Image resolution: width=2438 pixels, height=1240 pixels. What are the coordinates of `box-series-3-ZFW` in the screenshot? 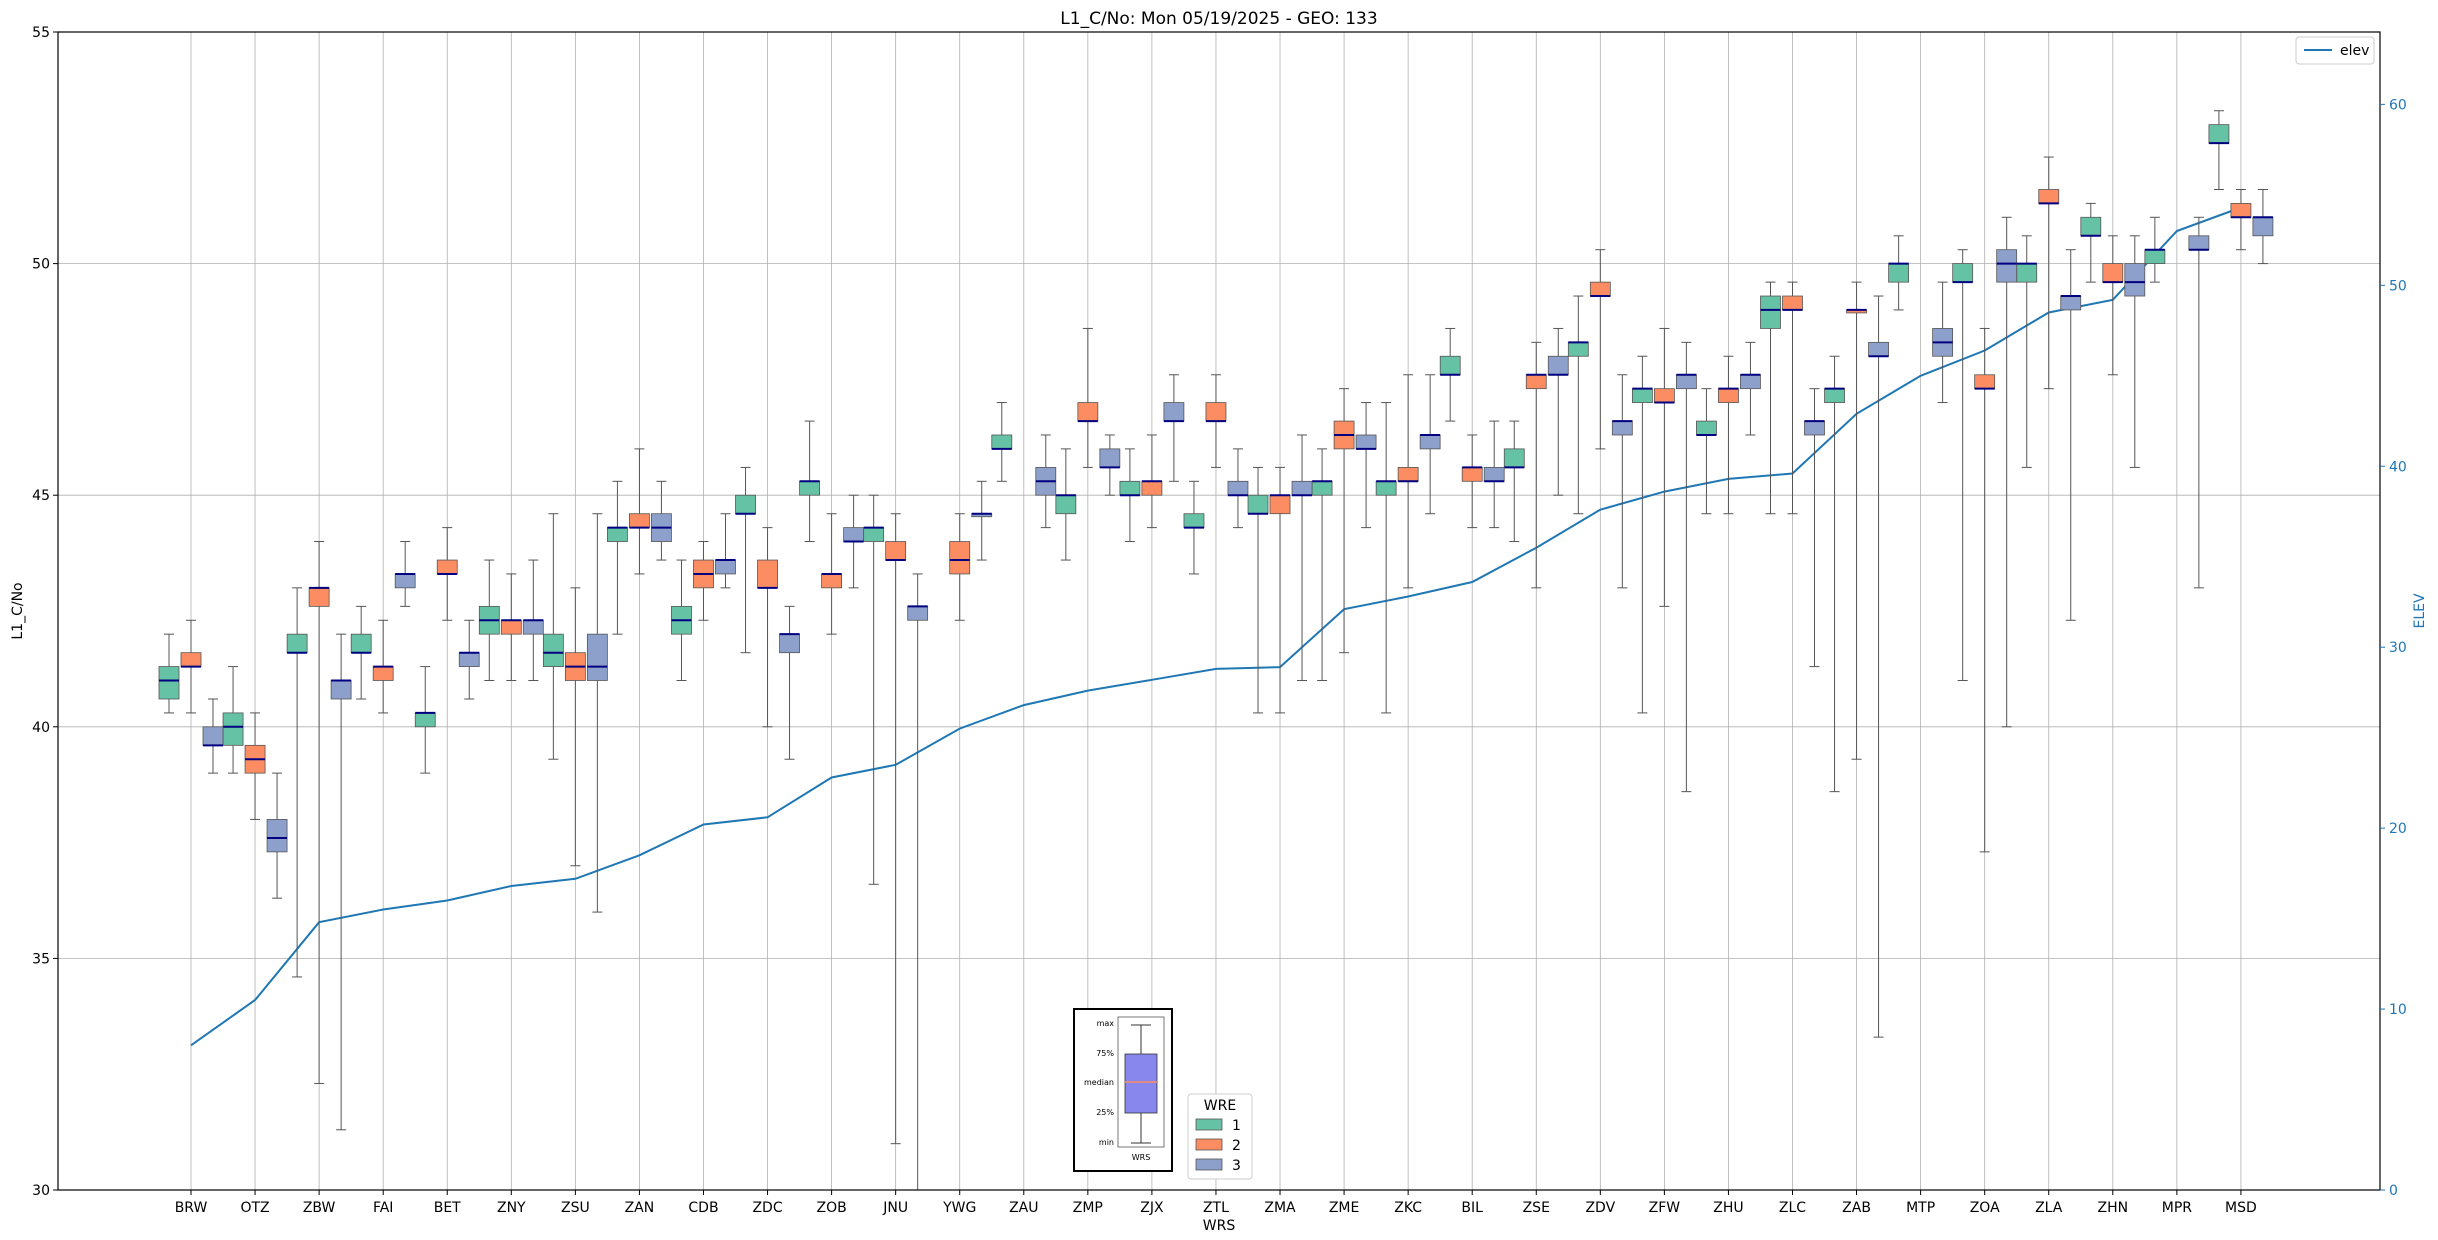 It's located at (1686, 567).